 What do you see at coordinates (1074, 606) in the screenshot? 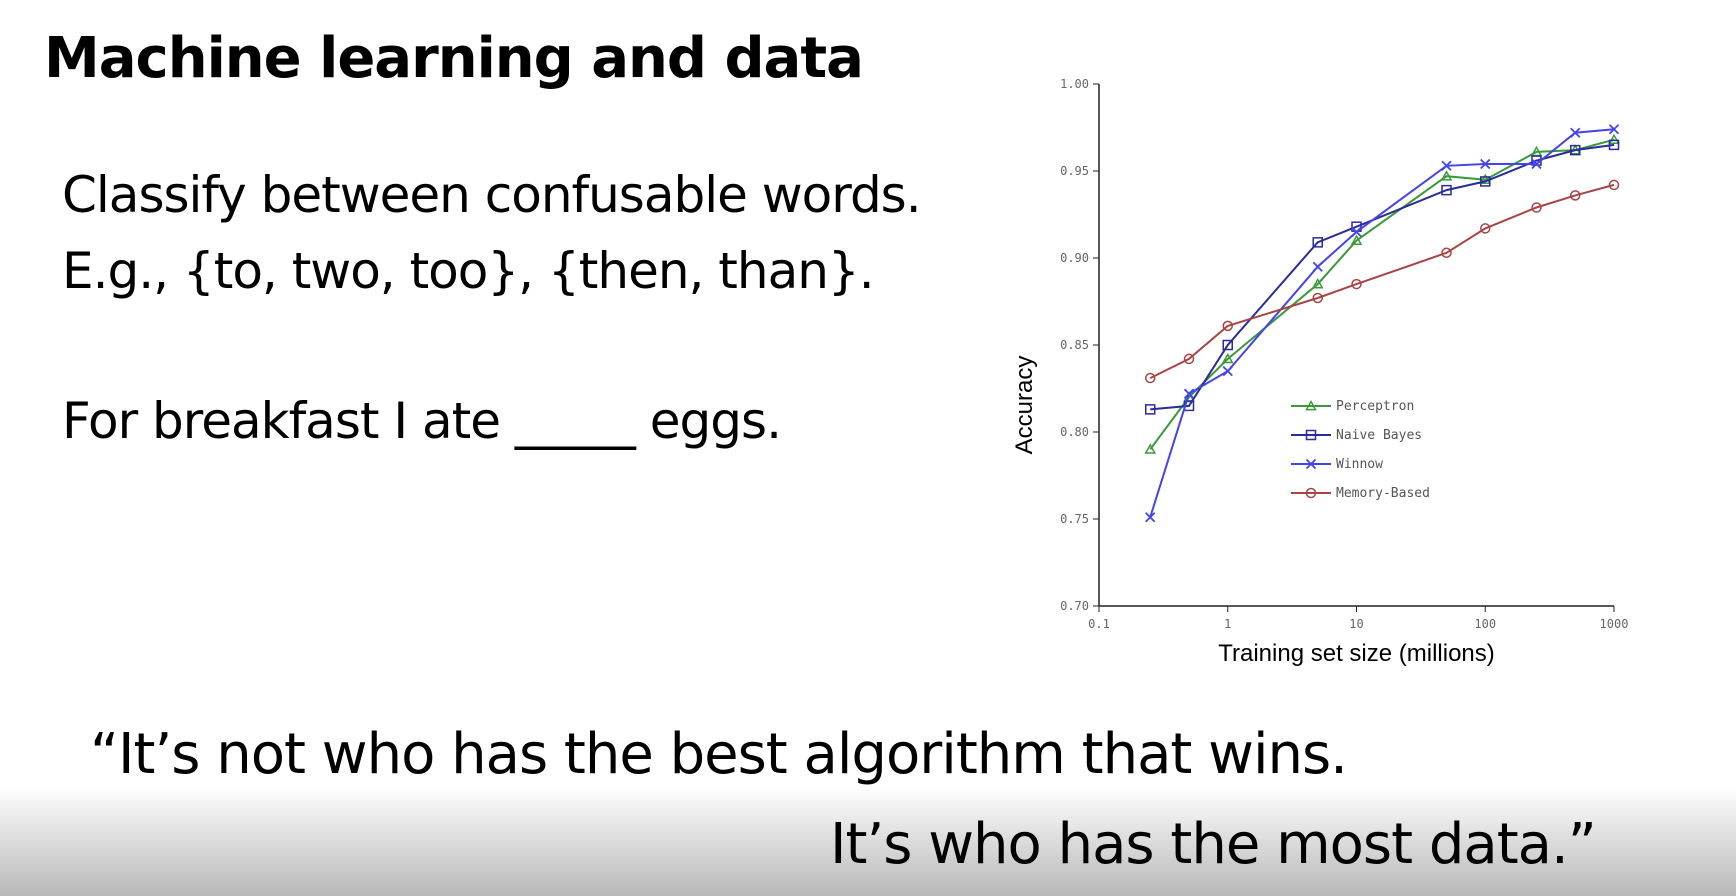
I see `y-tick-label: 0.70` at bounding box center [1074, 606].